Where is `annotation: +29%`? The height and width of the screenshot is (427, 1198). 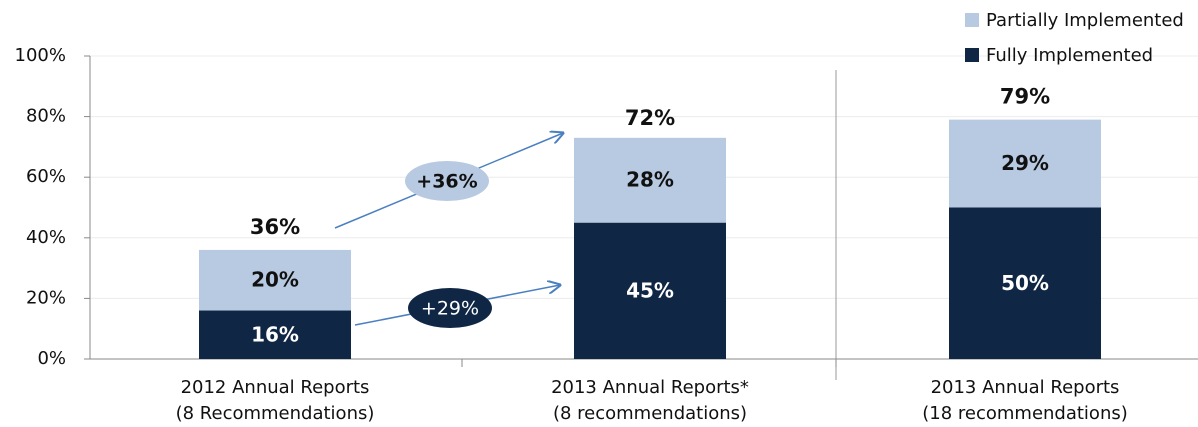
annotation: +29% is located at coordinates (450, 309).